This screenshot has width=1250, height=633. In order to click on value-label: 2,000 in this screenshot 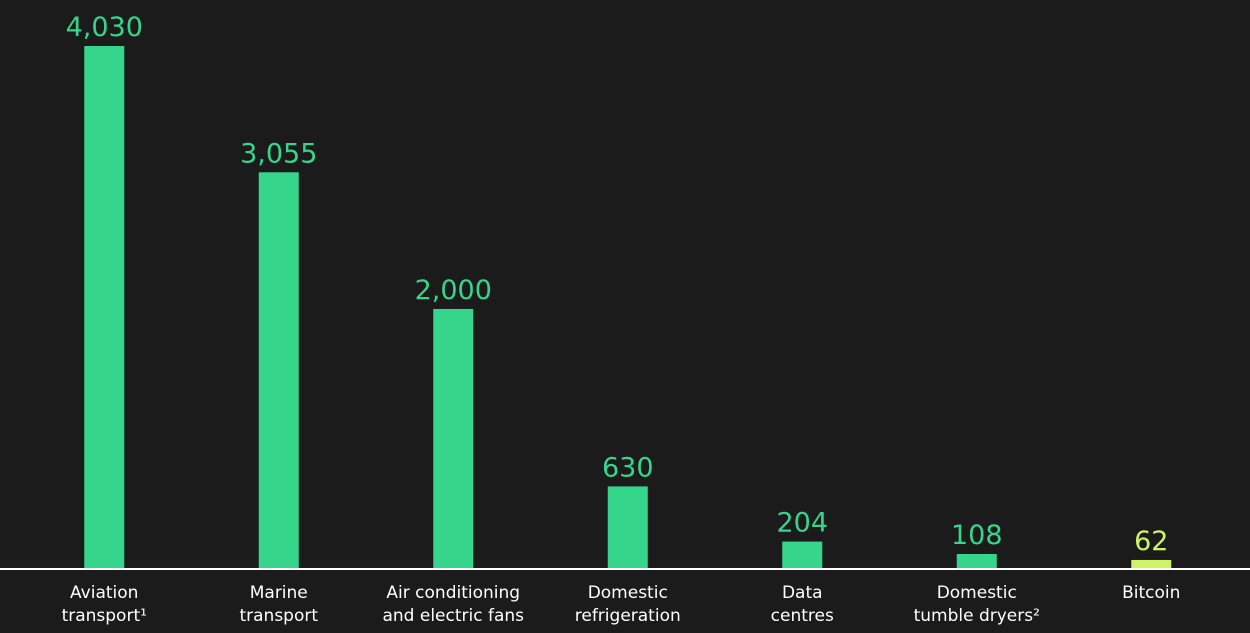, I will do `click(453, 290)`.